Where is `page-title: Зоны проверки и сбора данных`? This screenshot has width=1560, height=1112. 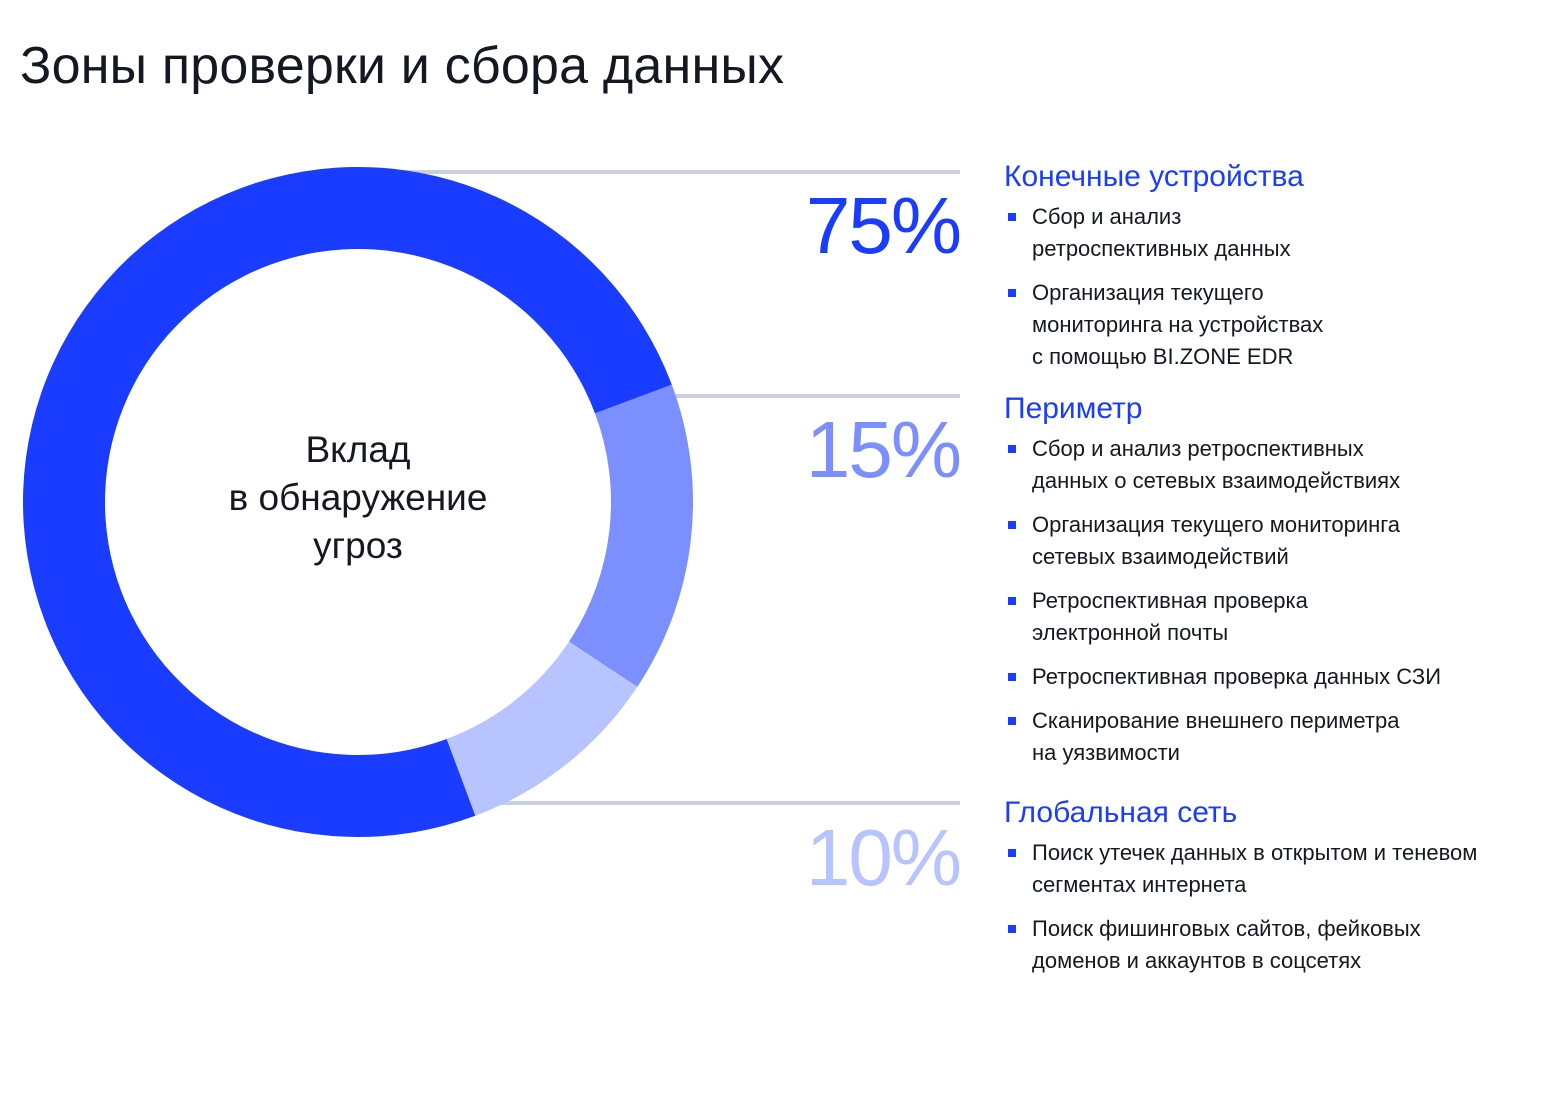 page-title: Зоны проверки и сбора данных is located at coordinates (402, 66).